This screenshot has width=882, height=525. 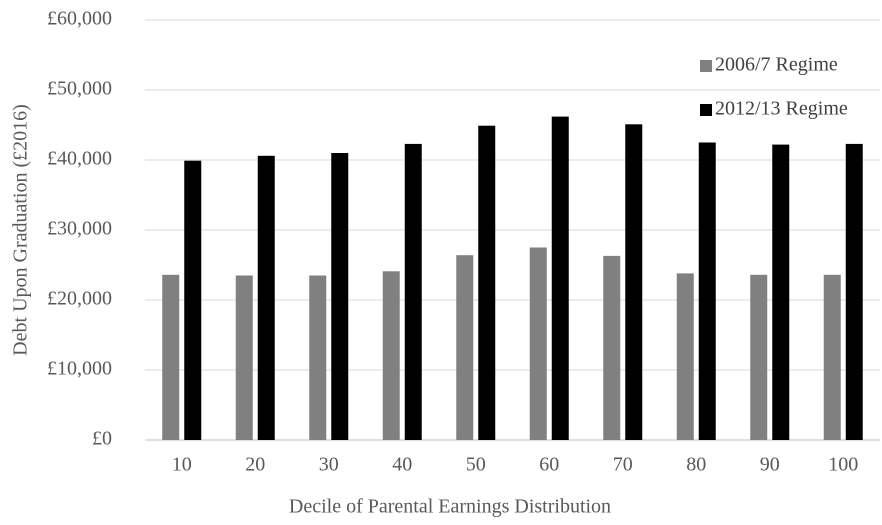 I want to click on y-tick-label: £60,000, so click(x=79, y=19).